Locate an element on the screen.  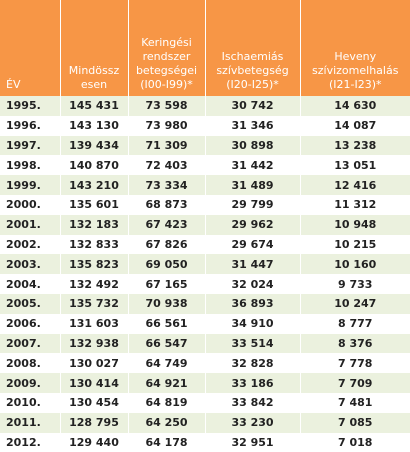
value-cell: 132 938 is located at coordinates (93, 343).